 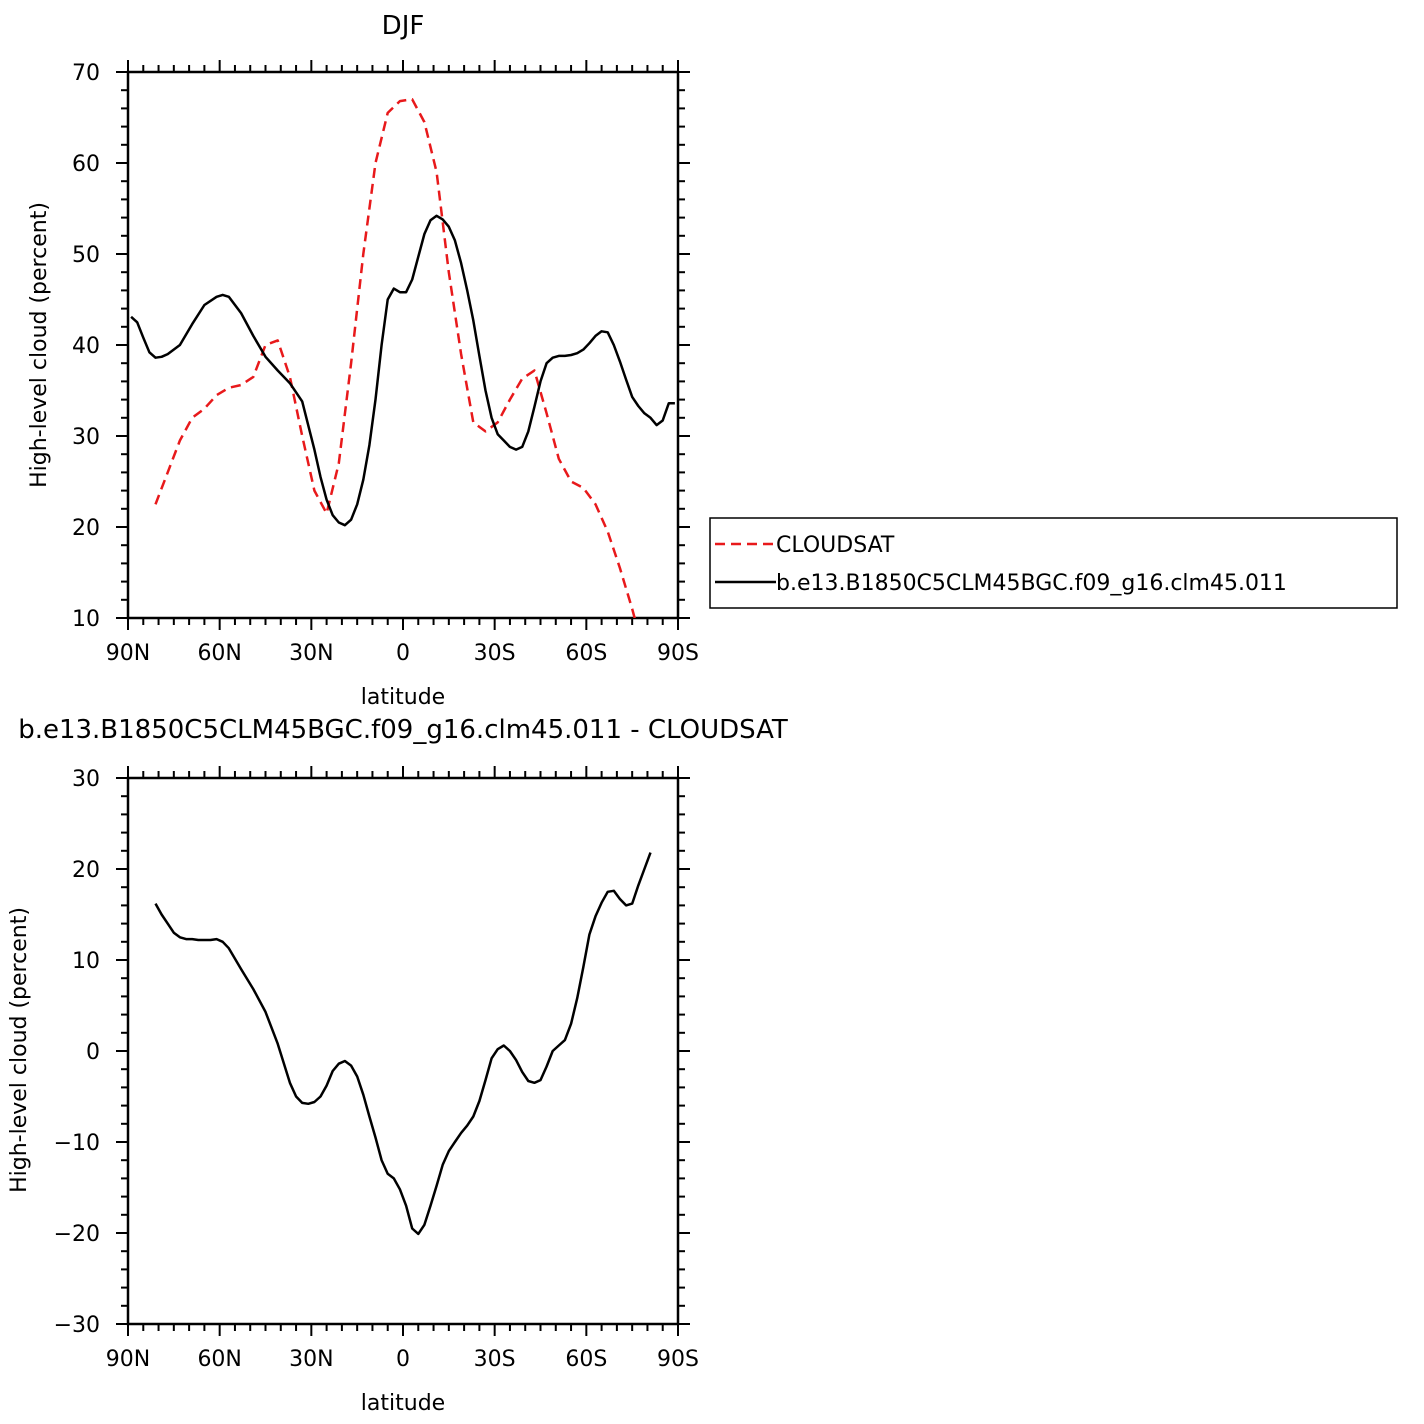 What do you see at coordinates (586, 1359) in the screenshot?
I see `bottom-x-tick-label: 60S` at bounding box center [586, 1359].